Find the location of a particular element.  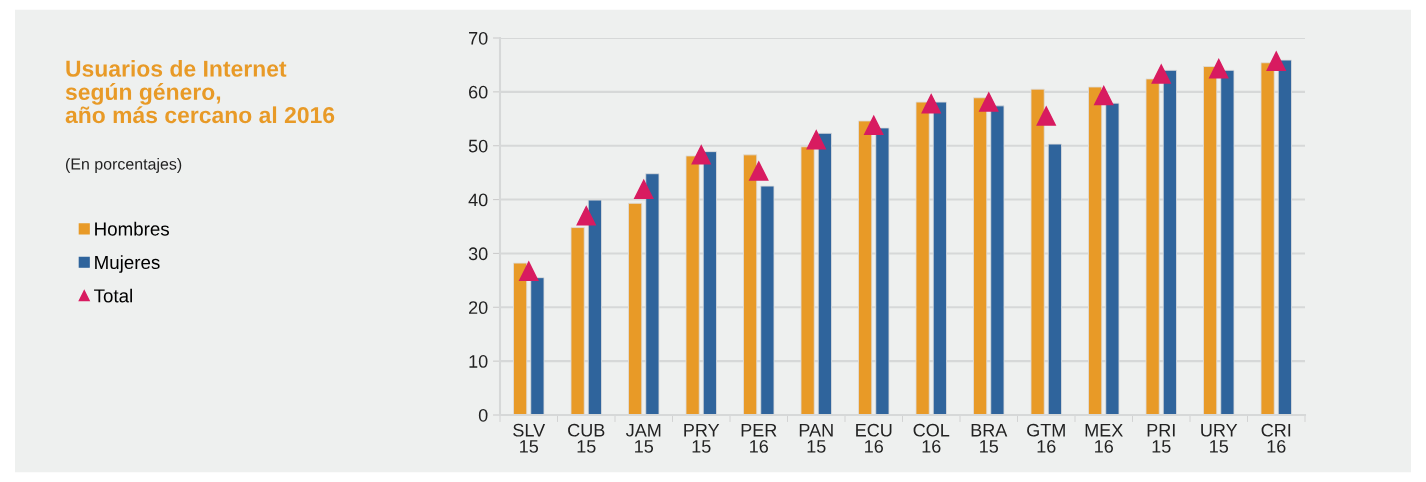

x-tick-label: CRI 16 is located at coordinates (1276, 438).